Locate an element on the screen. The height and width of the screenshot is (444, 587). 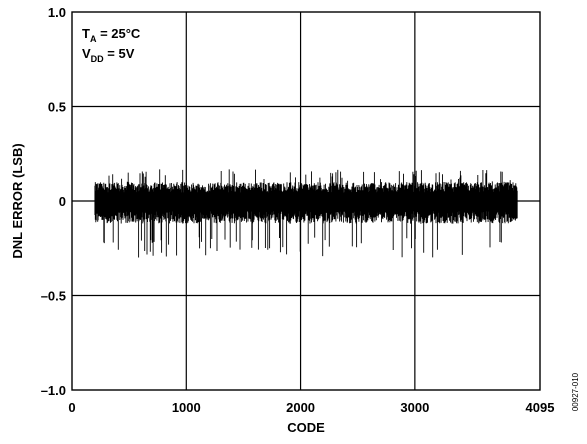
supply-voltage-annotation: VDD = 5V is located at coordinates (108, 55).